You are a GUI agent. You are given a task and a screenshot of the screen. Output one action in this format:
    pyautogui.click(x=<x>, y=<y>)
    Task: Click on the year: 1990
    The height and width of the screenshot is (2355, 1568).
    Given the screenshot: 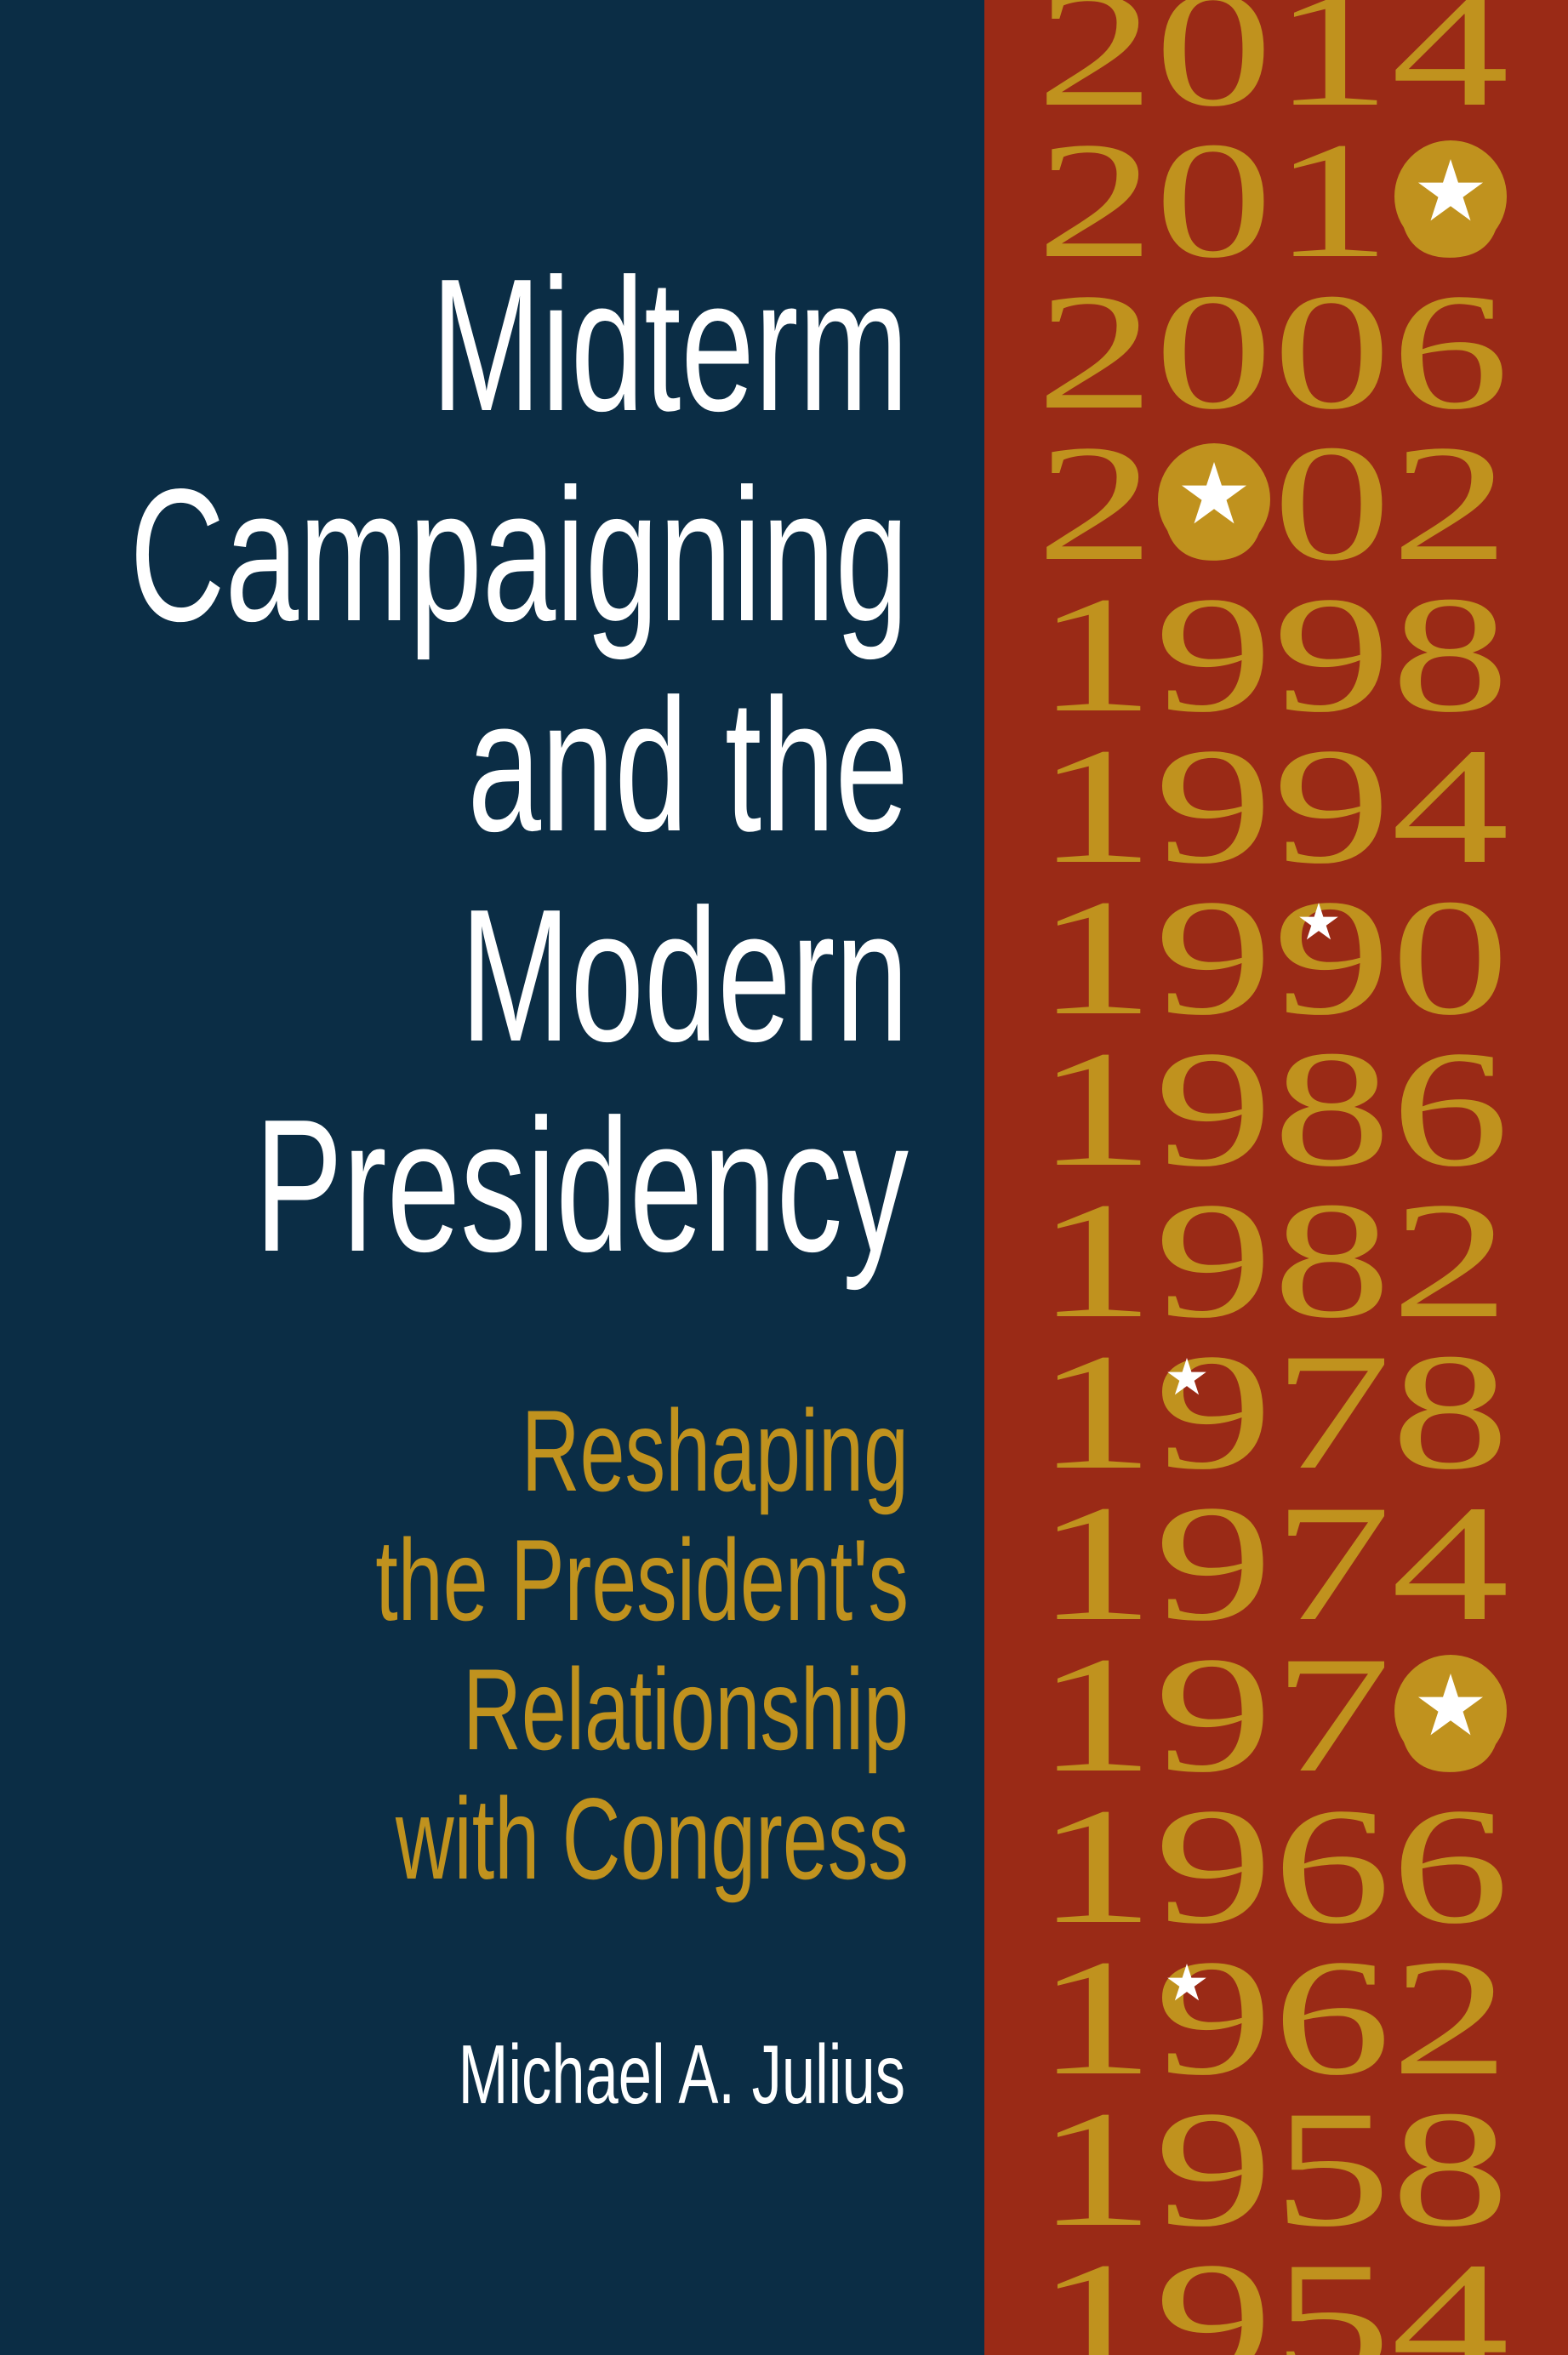 What is the action you would take?
    pyautogui.click(x=1272, y=957)
    